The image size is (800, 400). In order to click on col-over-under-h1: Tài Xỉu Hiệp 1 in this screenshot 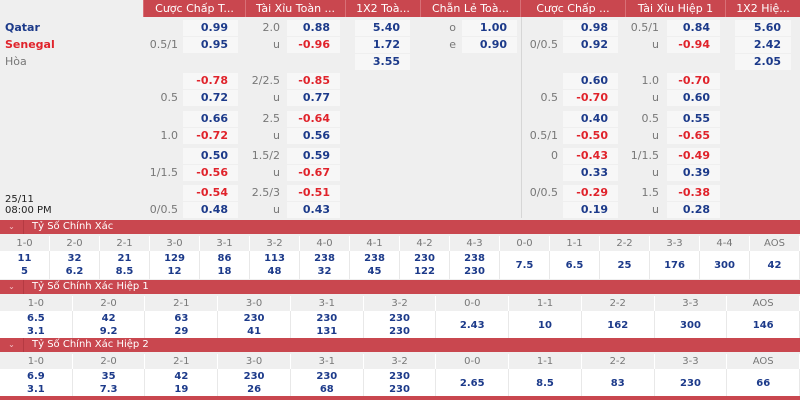, I will do `click(675, 8)`.